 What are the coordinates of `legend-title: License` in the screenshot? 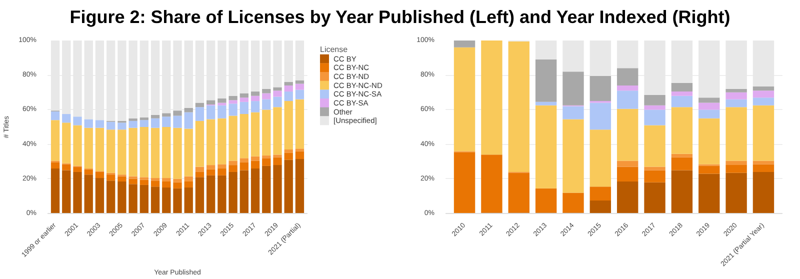 It's located at (334, 49).